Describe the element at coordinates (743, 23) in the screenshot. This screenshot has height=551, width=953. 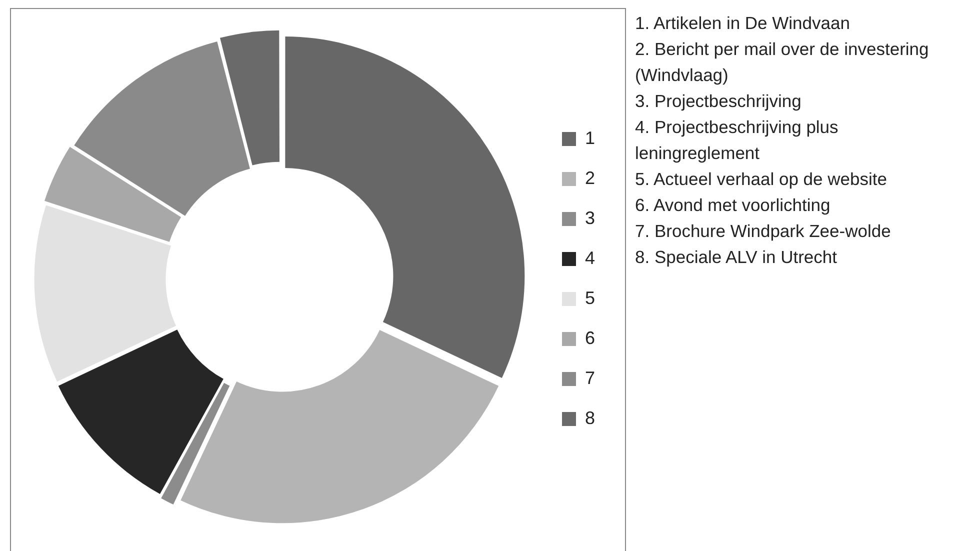
I see `text: 1. Artikelen in De Windvaan` at that location.